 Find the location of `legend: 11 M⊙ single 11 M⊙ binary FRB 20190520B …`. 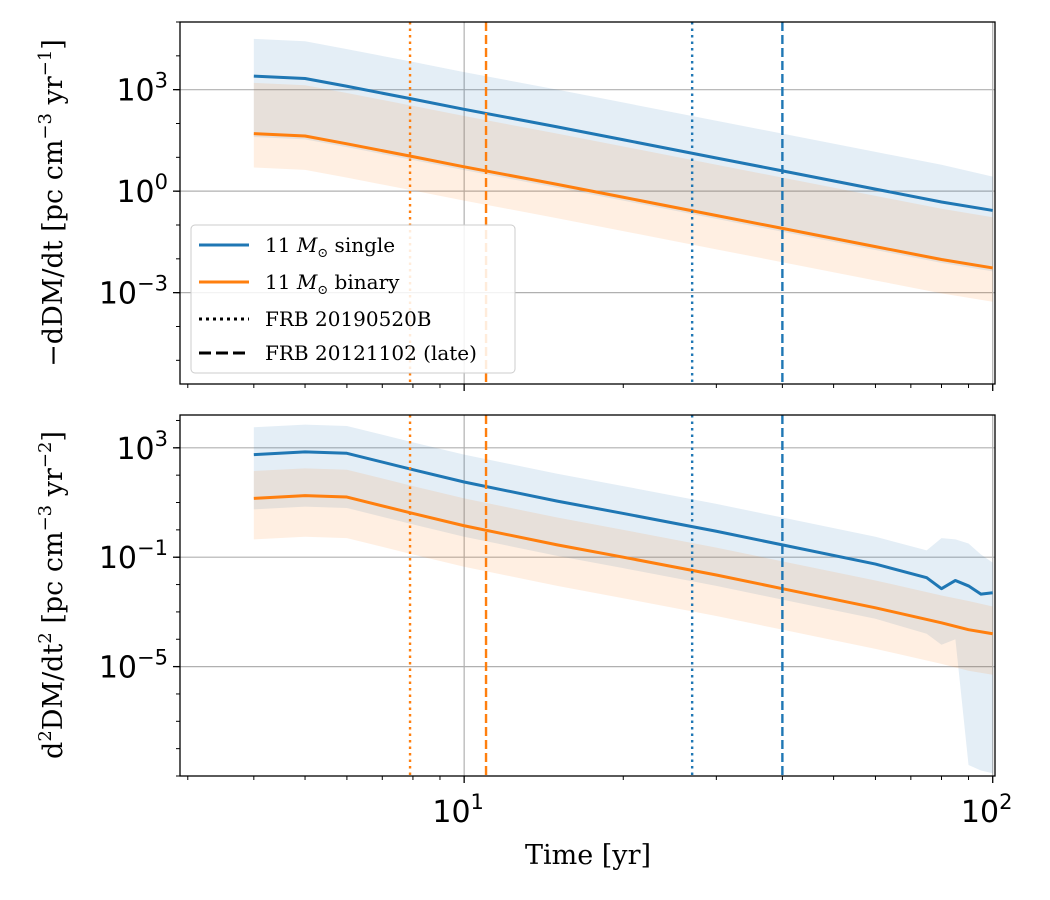

legend: 11 M⊙ single 11 M⊙ binary FRB 20190520B … is located at coordinates (353, 299).